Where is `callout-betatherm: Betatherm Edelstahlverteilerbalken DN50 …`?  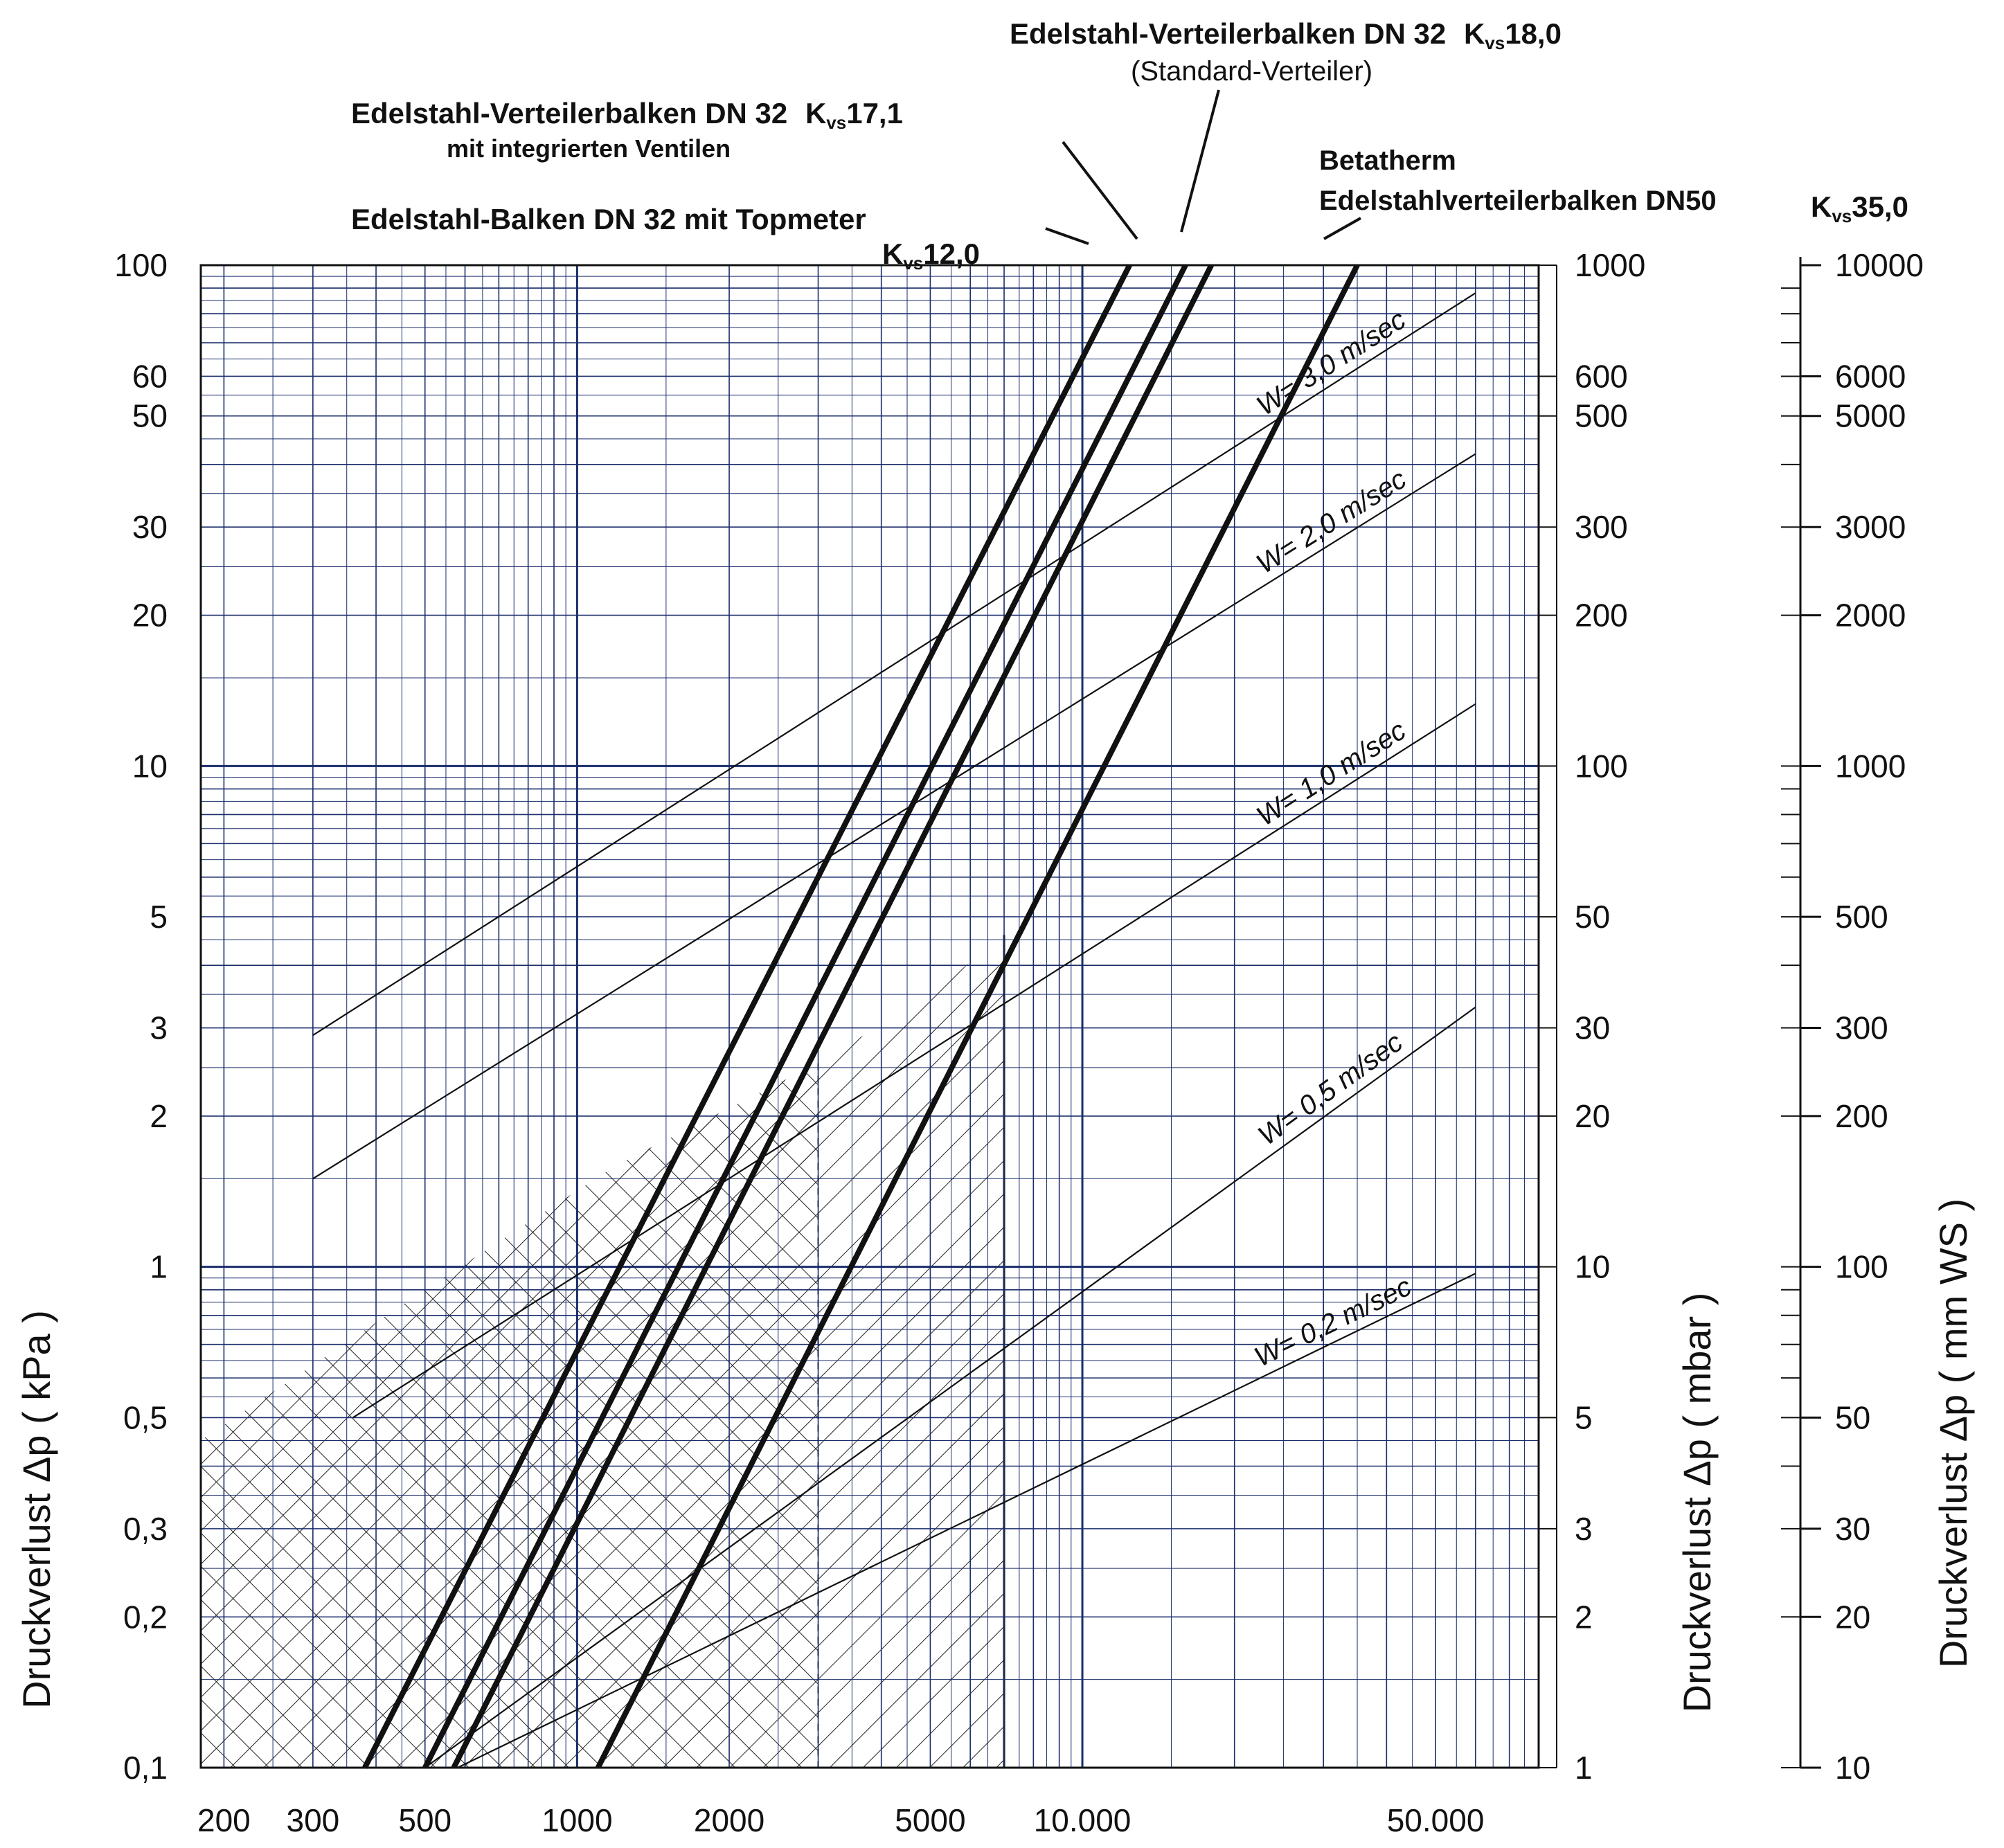
callout-betatherm: Betatherm Edelstahlverteilerbalken DN50 … is located at coordinates (1614, 186).